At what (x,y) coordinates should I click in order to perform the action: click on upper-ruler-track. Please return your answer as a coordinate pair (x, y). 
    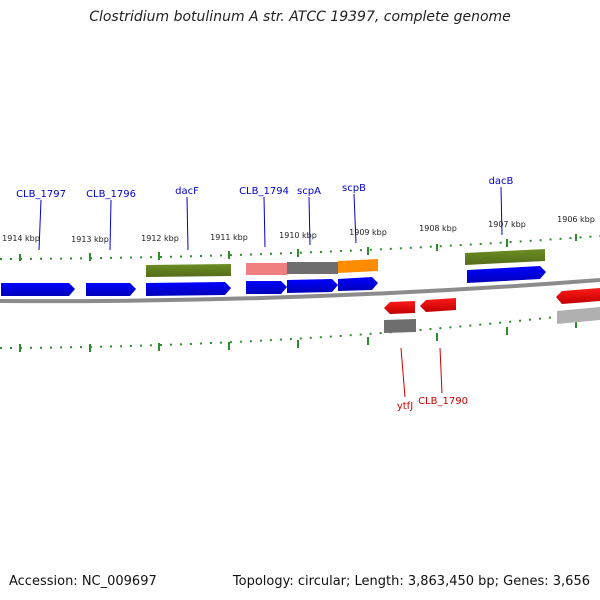
    Looking at the image, I should click on (300, 247).